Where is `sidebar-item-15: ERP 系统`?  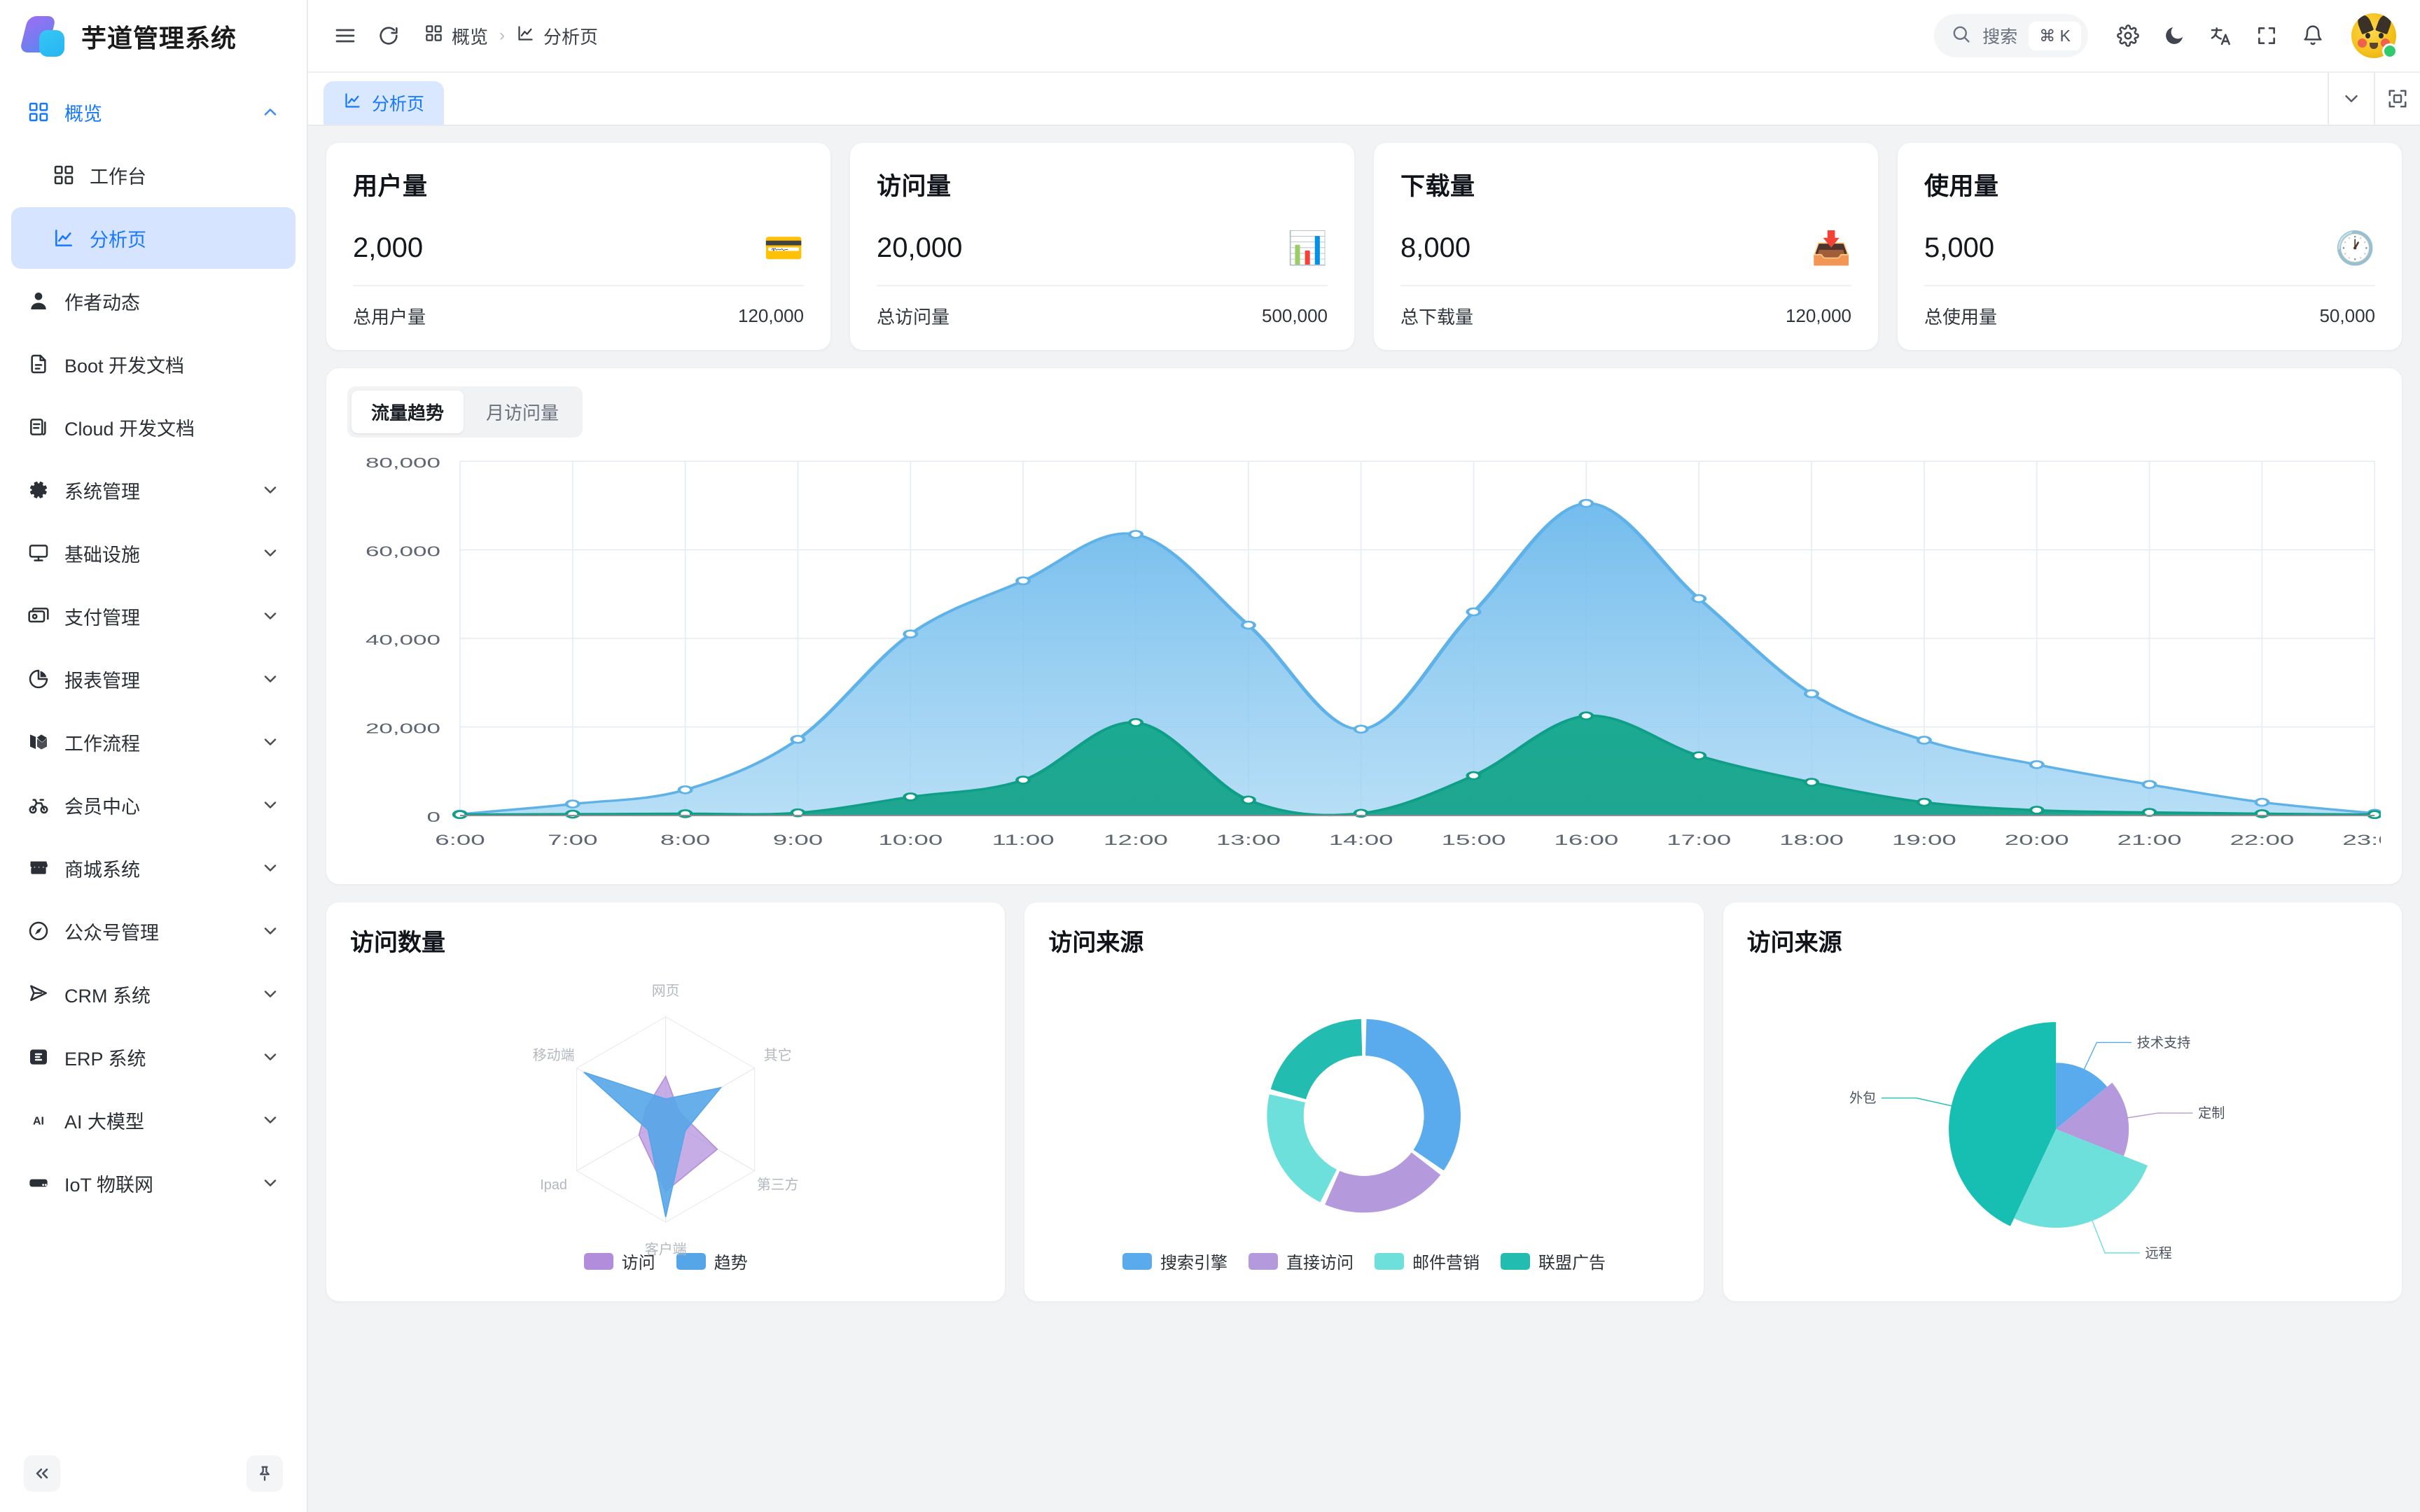
sidebar-item-15: ERP 系统 is located at coordinates (153, 1057).